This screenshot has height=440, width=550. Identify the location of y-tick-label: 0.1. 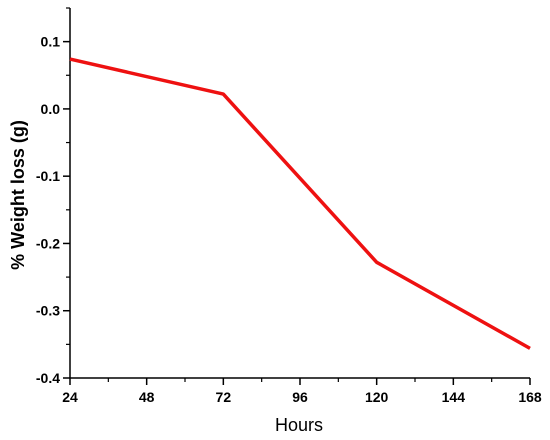
(51, 42).